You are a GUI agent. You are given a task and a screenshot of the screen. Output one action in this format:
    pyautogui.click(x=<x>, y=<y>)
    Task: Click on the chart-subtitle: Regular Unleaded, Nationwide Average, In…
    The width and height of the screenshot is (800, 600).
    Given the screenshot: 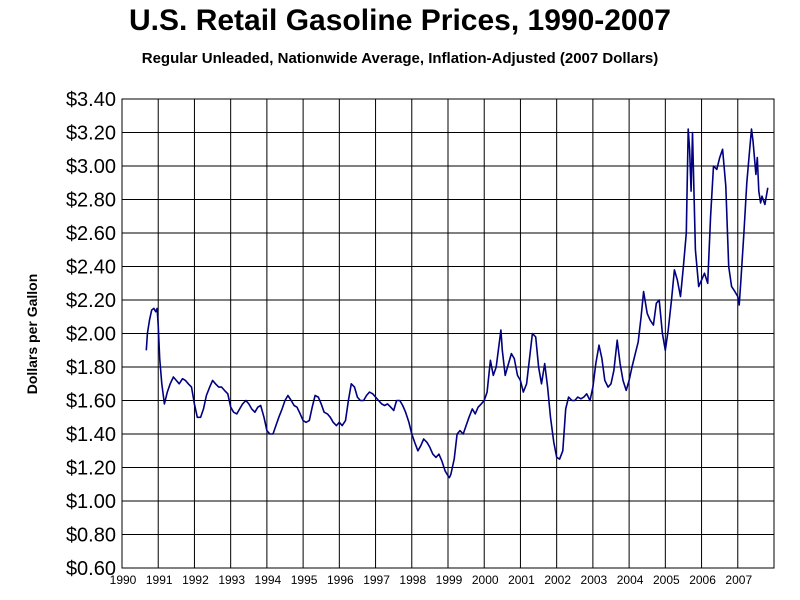 What is the action you would take?
    pyautogui.click(x=400, y=58)
    